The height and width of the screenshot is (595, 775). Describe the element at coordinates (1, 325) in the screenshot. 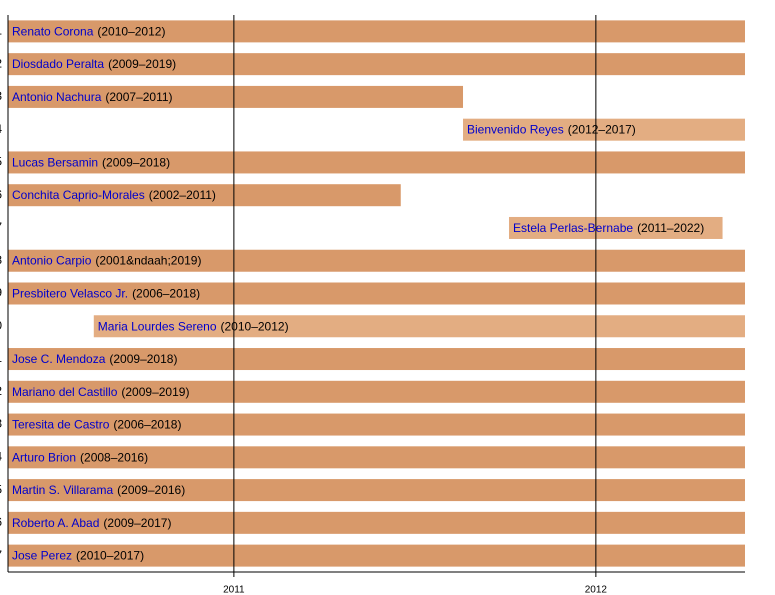

I see `row-label: 10` at that location.